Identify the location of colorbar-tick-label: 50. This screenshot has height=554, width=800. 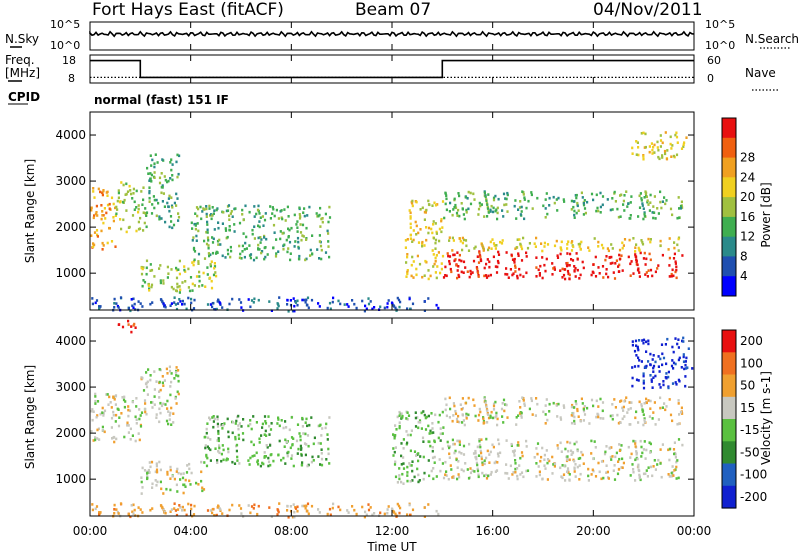
(747, 386).